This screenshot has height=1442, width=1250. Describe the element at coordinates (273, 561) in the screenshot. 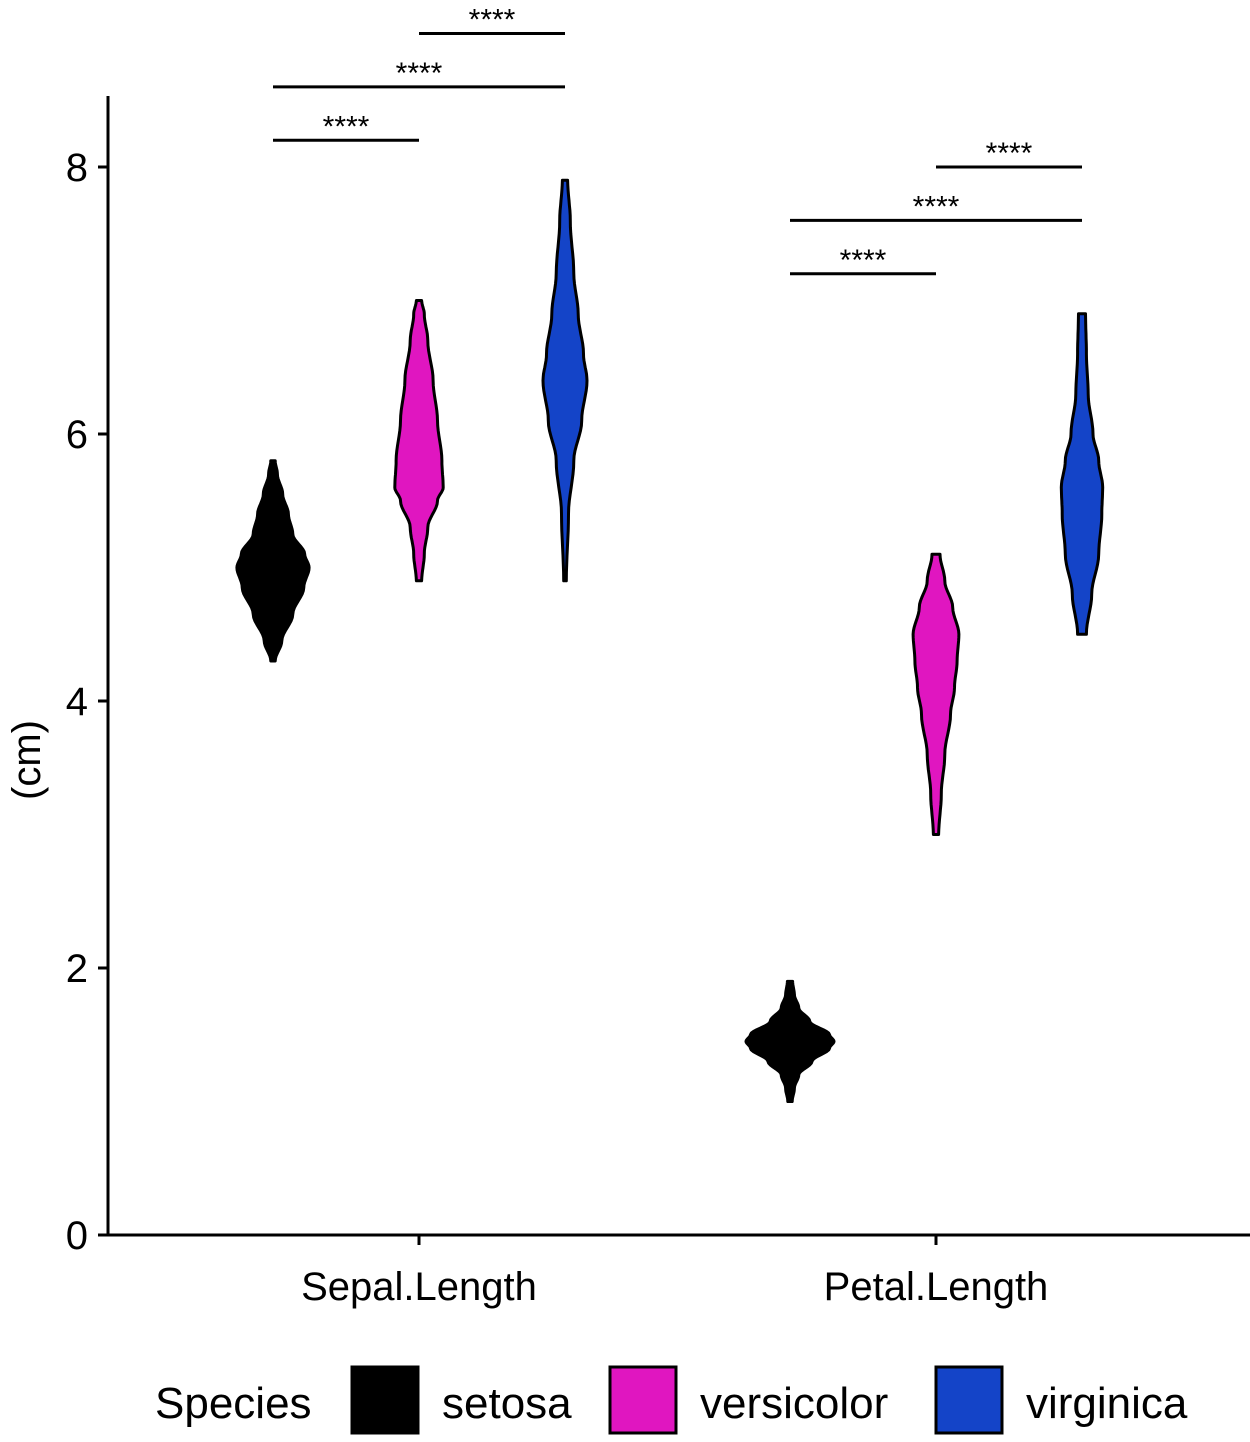

I see `violin-setosa-sepal-length` at that location.